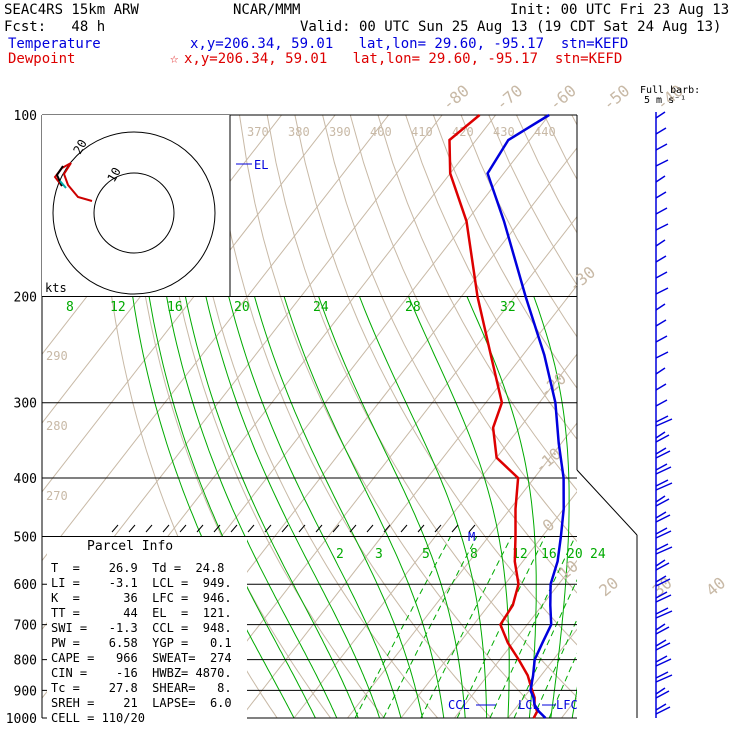 The image size is (740, 740). I want to click on pressure-label: 300, so click(25, 404).